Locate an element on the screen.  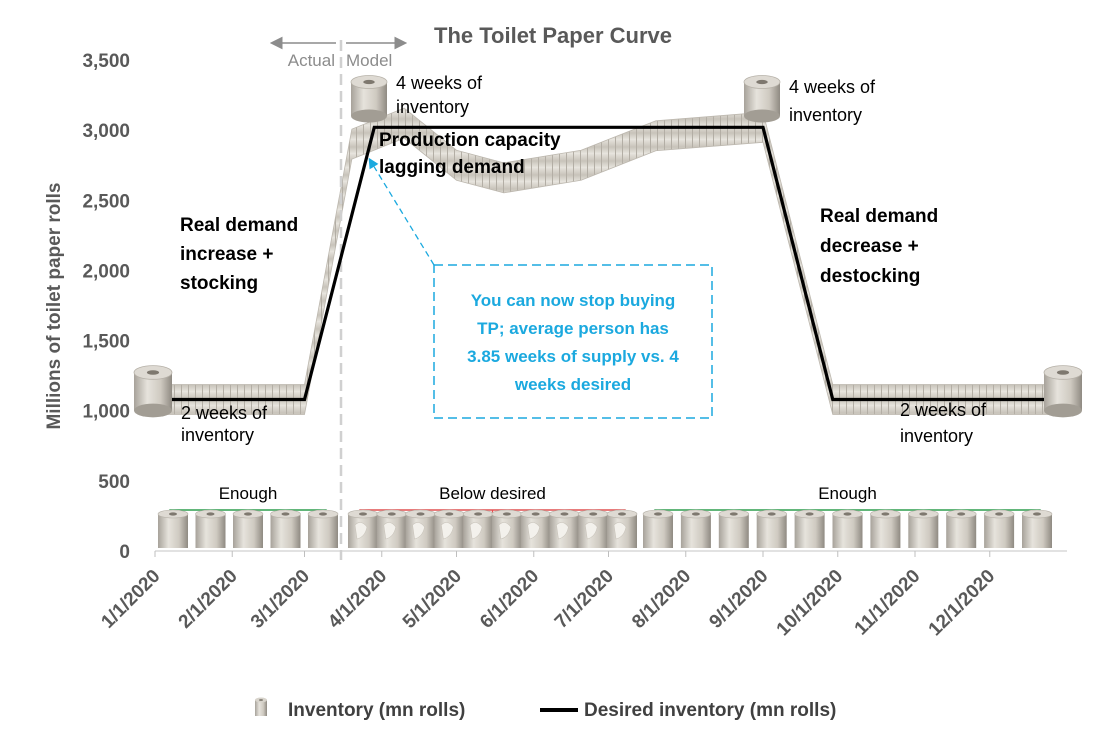
x-tick-label: 11/1/2020 is located at coordinates (888, 603).